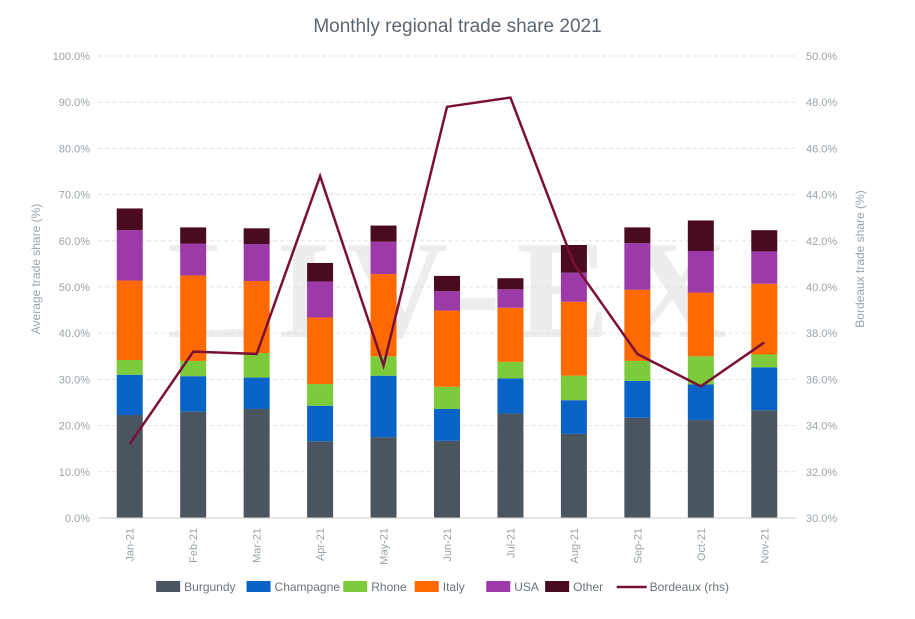 The height and width of the screenshot is (619, 915). Describe the element at coordinates (821, 380) in the screenshot. I see `y2-tick-label: 36.0%` at that location.